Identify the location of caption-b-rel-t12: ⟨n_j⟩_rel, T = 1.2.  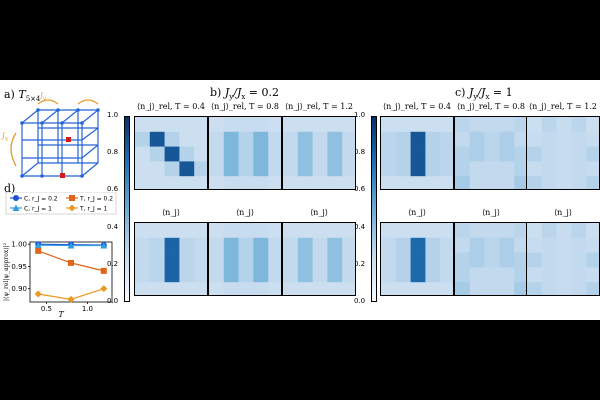
(319, 106).